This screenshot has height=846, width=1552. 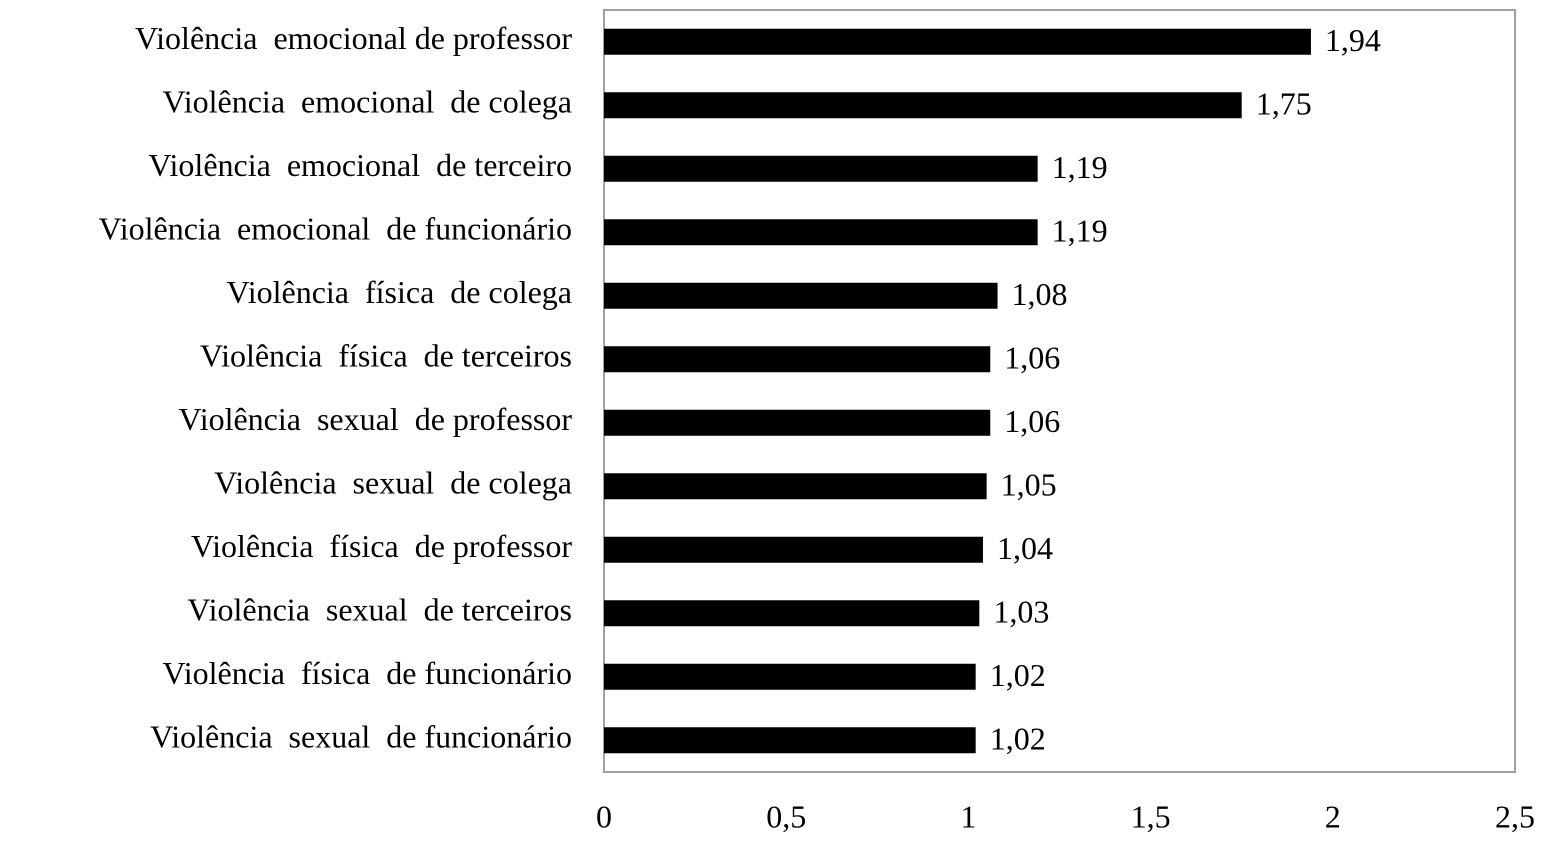 I want to click on y-tick-label: Violência física de professor, so click(x=381, y=546).